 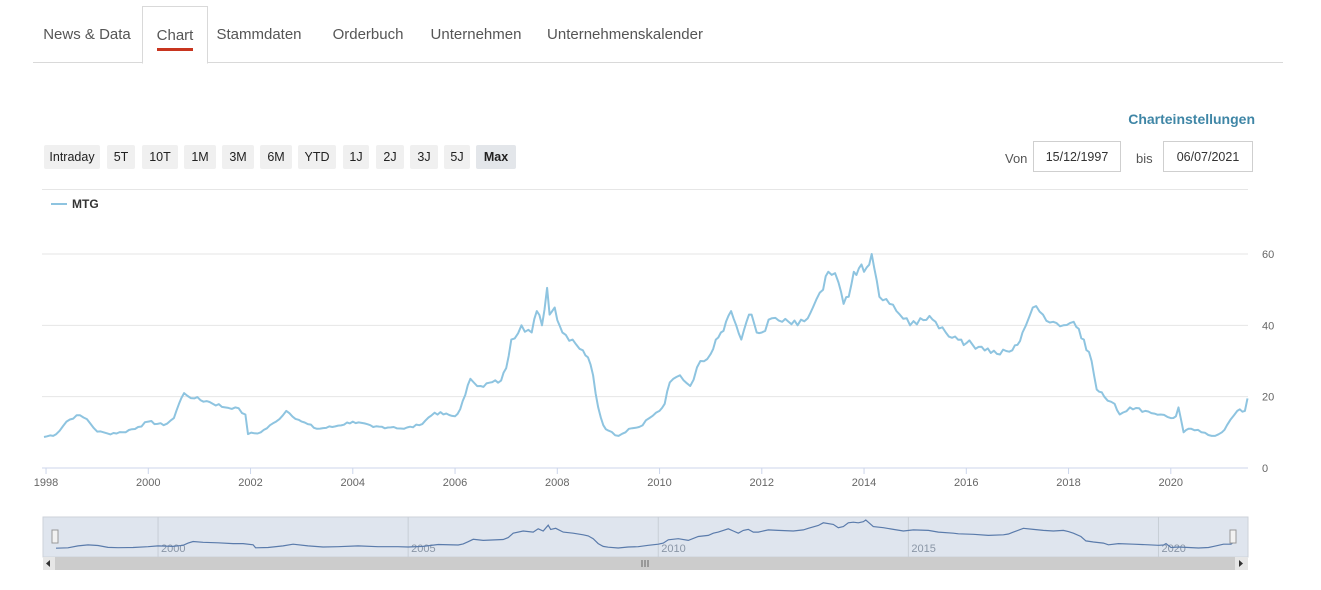 What do you see at coordinates (1268, 362) in the screenshot?
I see `y-axis-labels: 0 20 40 60` at bounding box center [1268, 362].